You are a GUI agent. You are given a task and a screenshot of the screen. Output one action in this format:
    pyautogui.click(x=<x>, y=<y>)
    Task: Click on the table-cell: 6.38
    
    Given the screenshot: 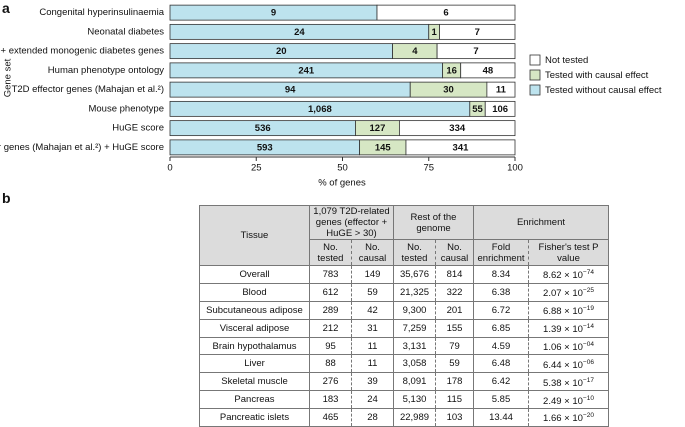 What is the action you would take?
    pyautogui.click(x=501, y=292)
    